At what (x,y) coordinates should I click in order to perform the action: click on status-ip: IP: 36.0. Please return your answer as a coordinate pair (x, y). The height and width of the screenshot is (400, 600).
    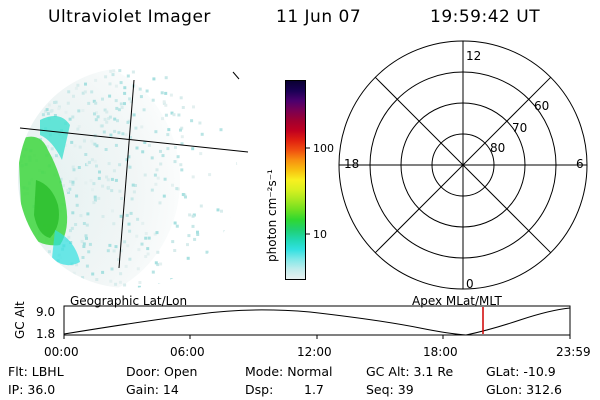
    Looking at the image, I should click on (32, 389).